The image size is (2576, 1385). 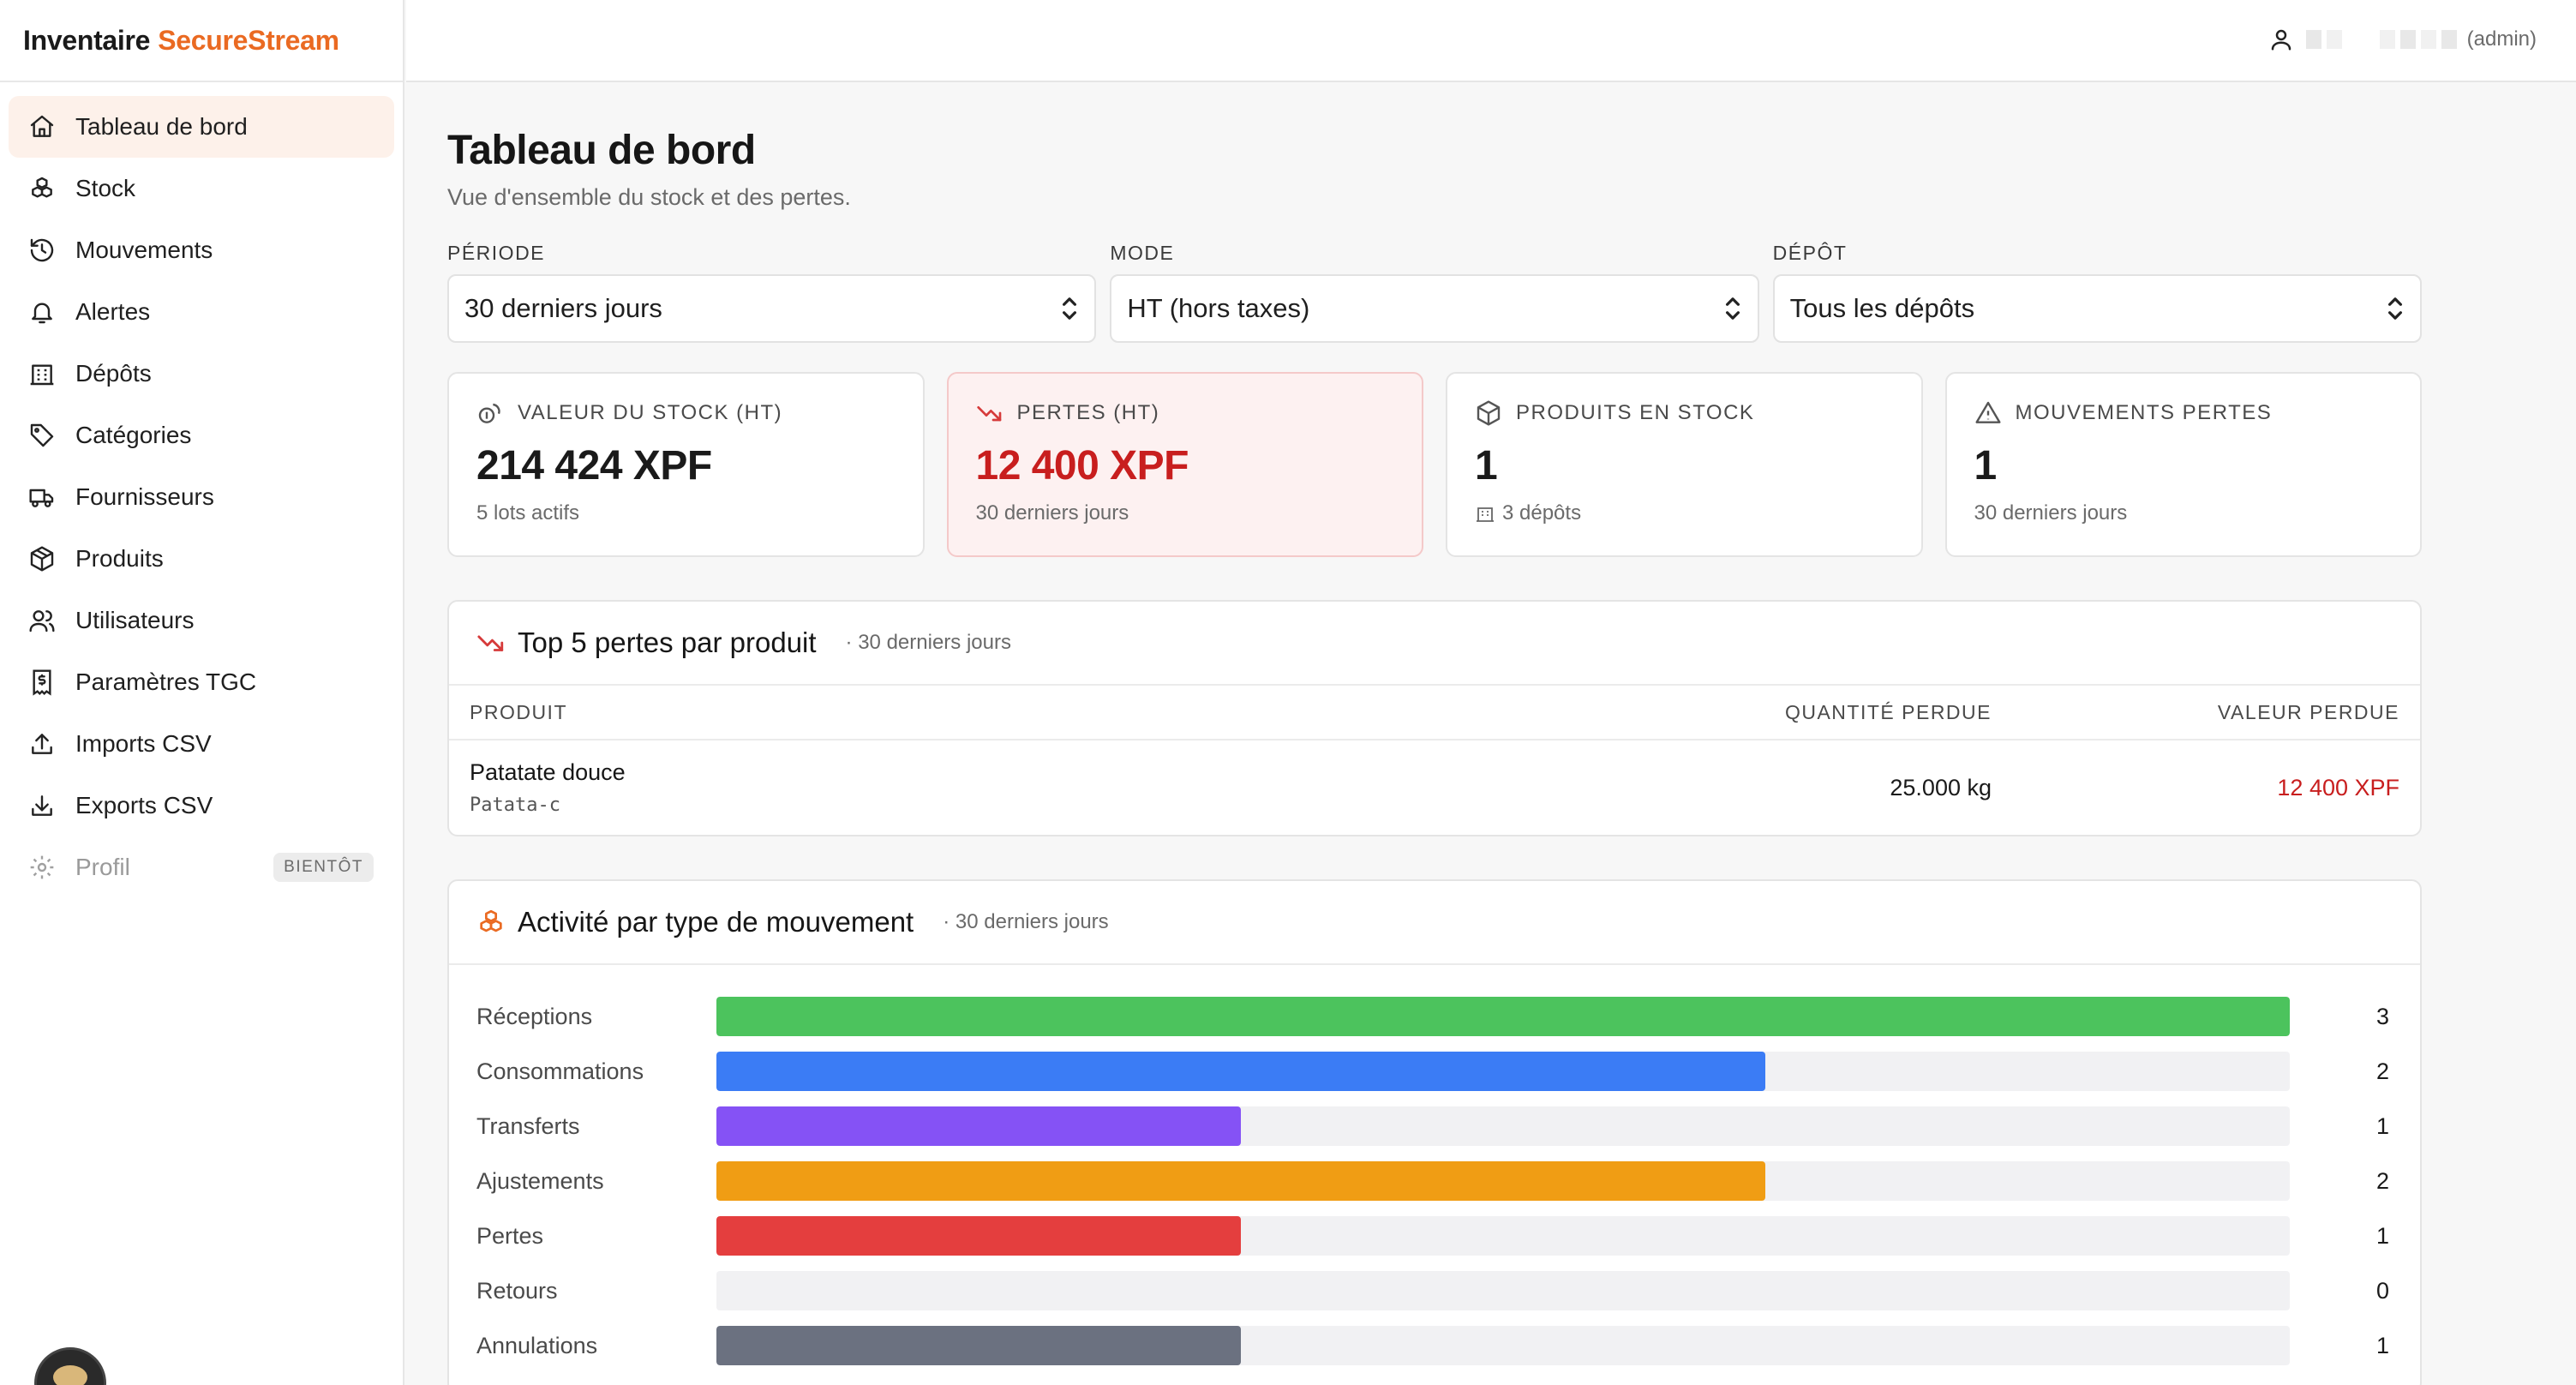 I want to click on kpi-label: PRODUITS EN STOCK, so click(x=1635, y=412).